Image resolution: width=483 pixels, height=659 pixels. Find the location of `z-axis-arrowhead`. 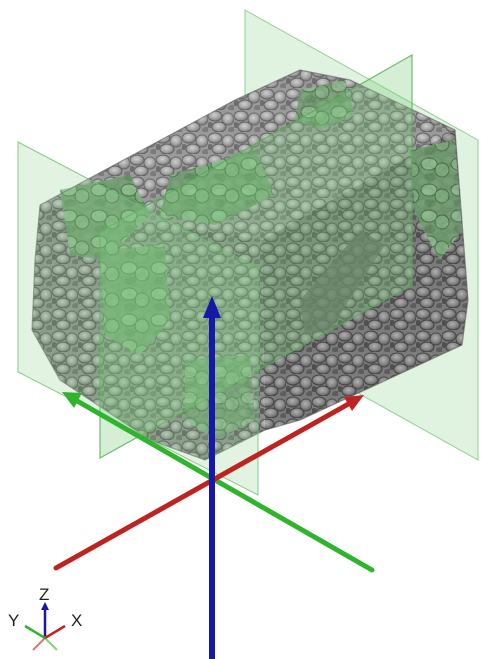

z-axis-arrowhead is located at coordinates (212, 307).